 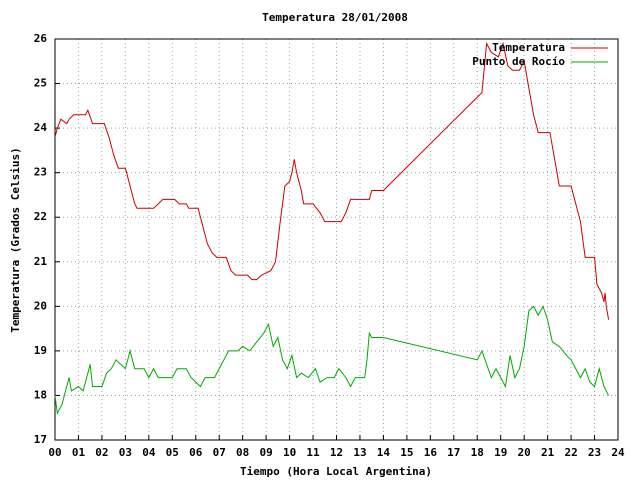 What do you see at coordinates (618, 452) in the screenshot?
I see `x-tick-label: 24` at bounding box center [618, 452].